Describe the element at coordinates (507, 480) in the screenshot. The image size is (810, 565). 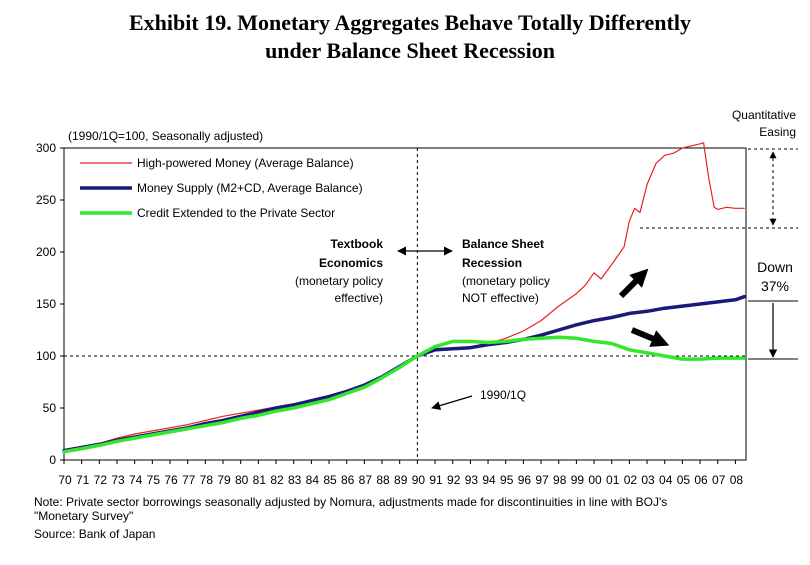
I see `x-tick-label: 95` at that location.